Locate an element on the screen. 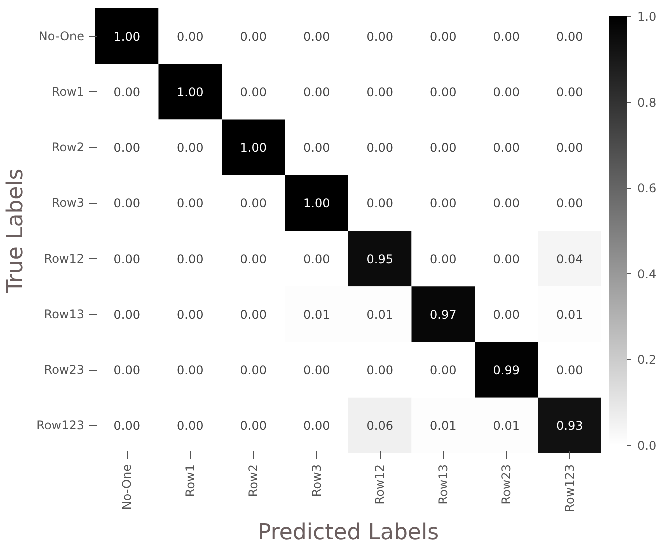  y-tick-label: Row123 is located at coordinates (60, 425).